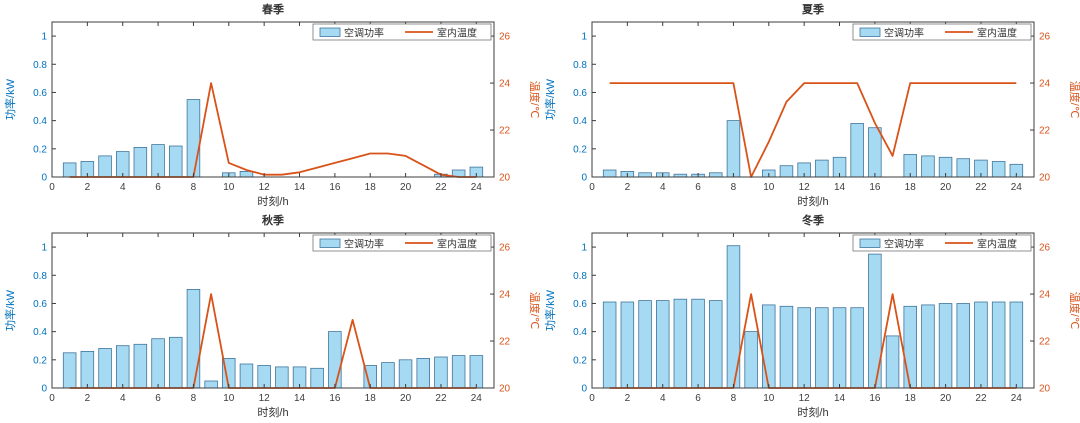  I want to click on chart-title: 夏季, so click(813, 9).